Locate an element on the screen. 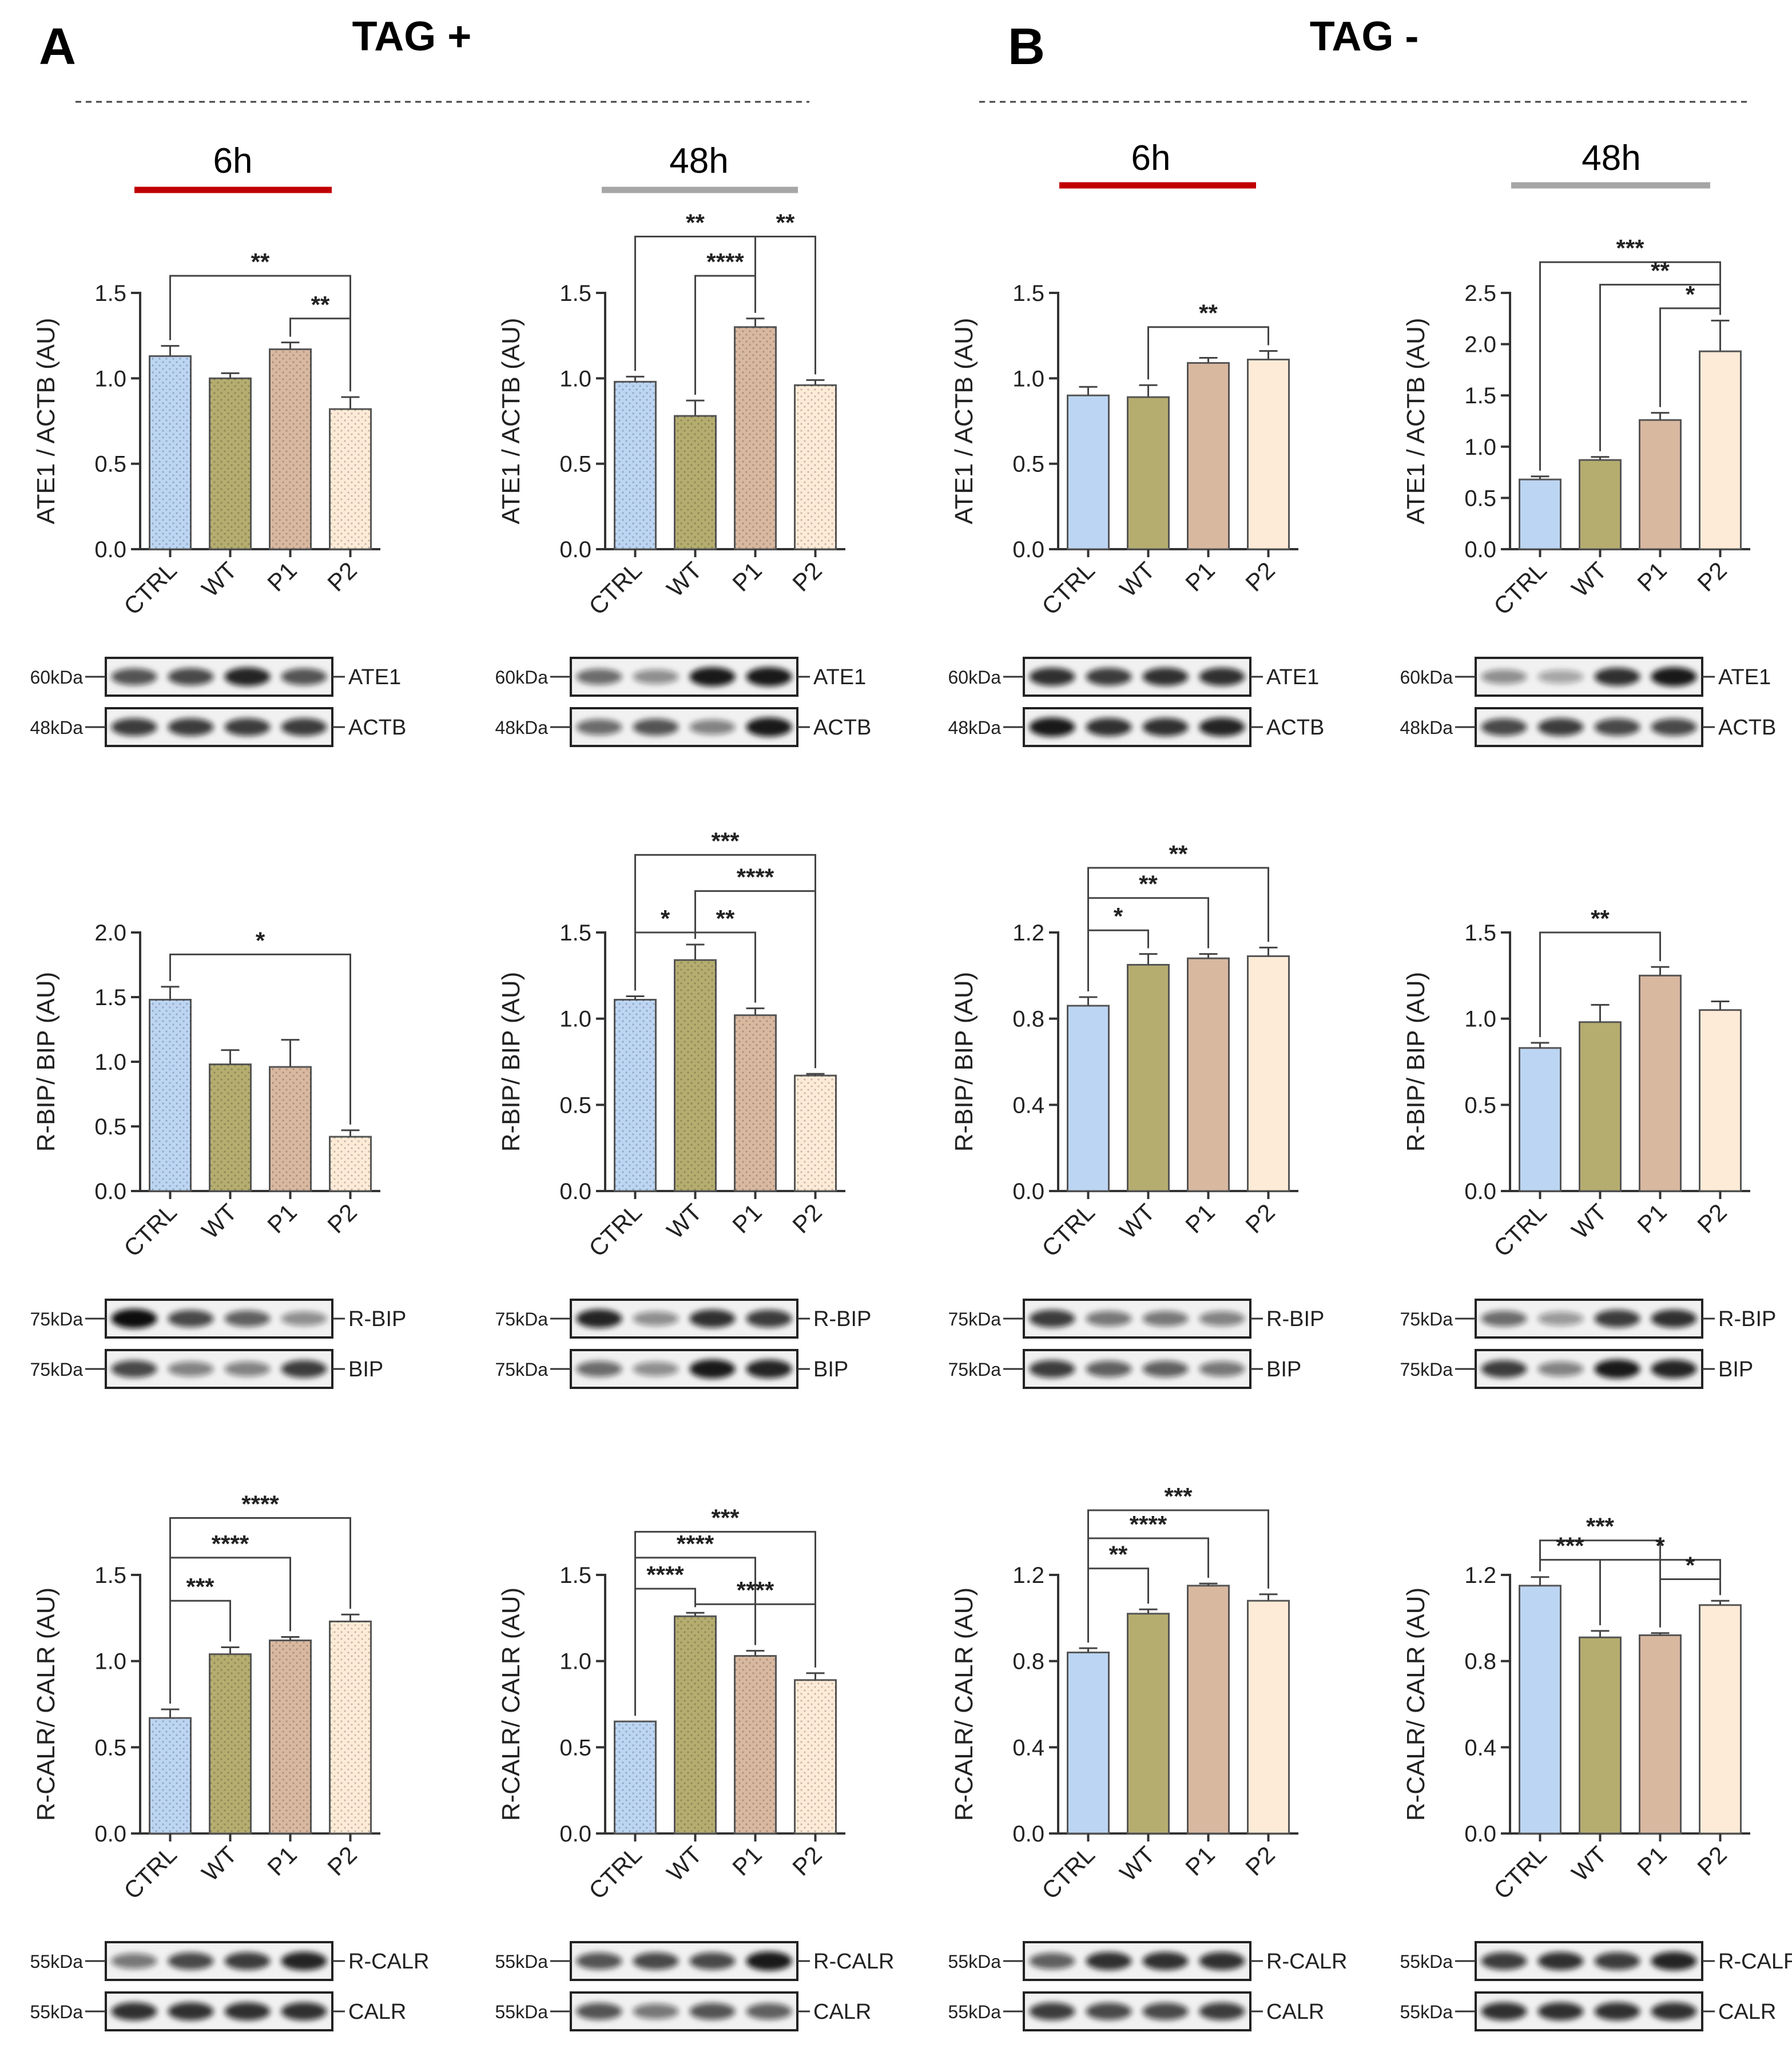 The height and width of the screenshot is (2048, 1792). y-tick-label: 0.8 is located at coordinates (1028, 1661).